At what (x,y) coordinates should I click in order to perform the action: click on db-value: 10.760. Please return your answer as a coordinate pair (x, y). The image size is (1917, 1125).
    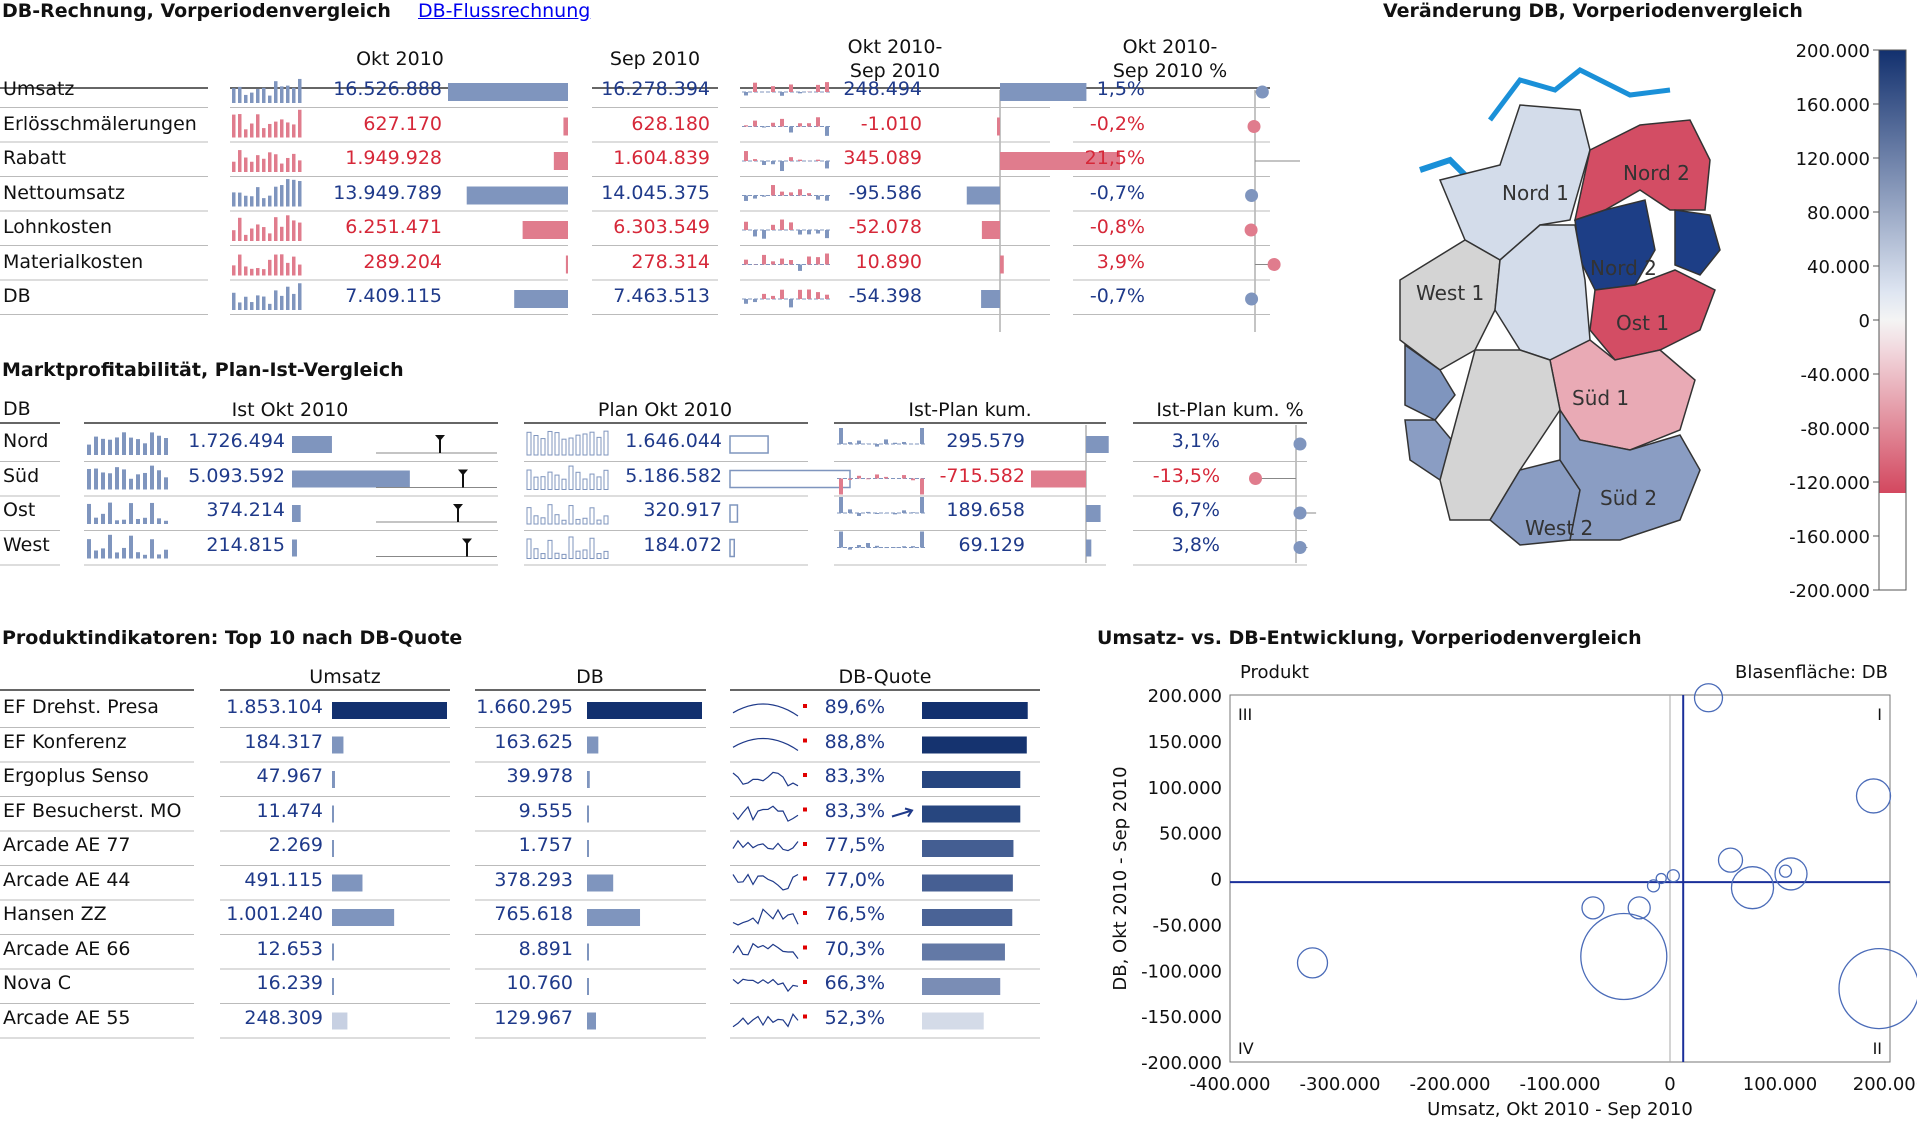
    Looking at the image, I should click on (539, 983).